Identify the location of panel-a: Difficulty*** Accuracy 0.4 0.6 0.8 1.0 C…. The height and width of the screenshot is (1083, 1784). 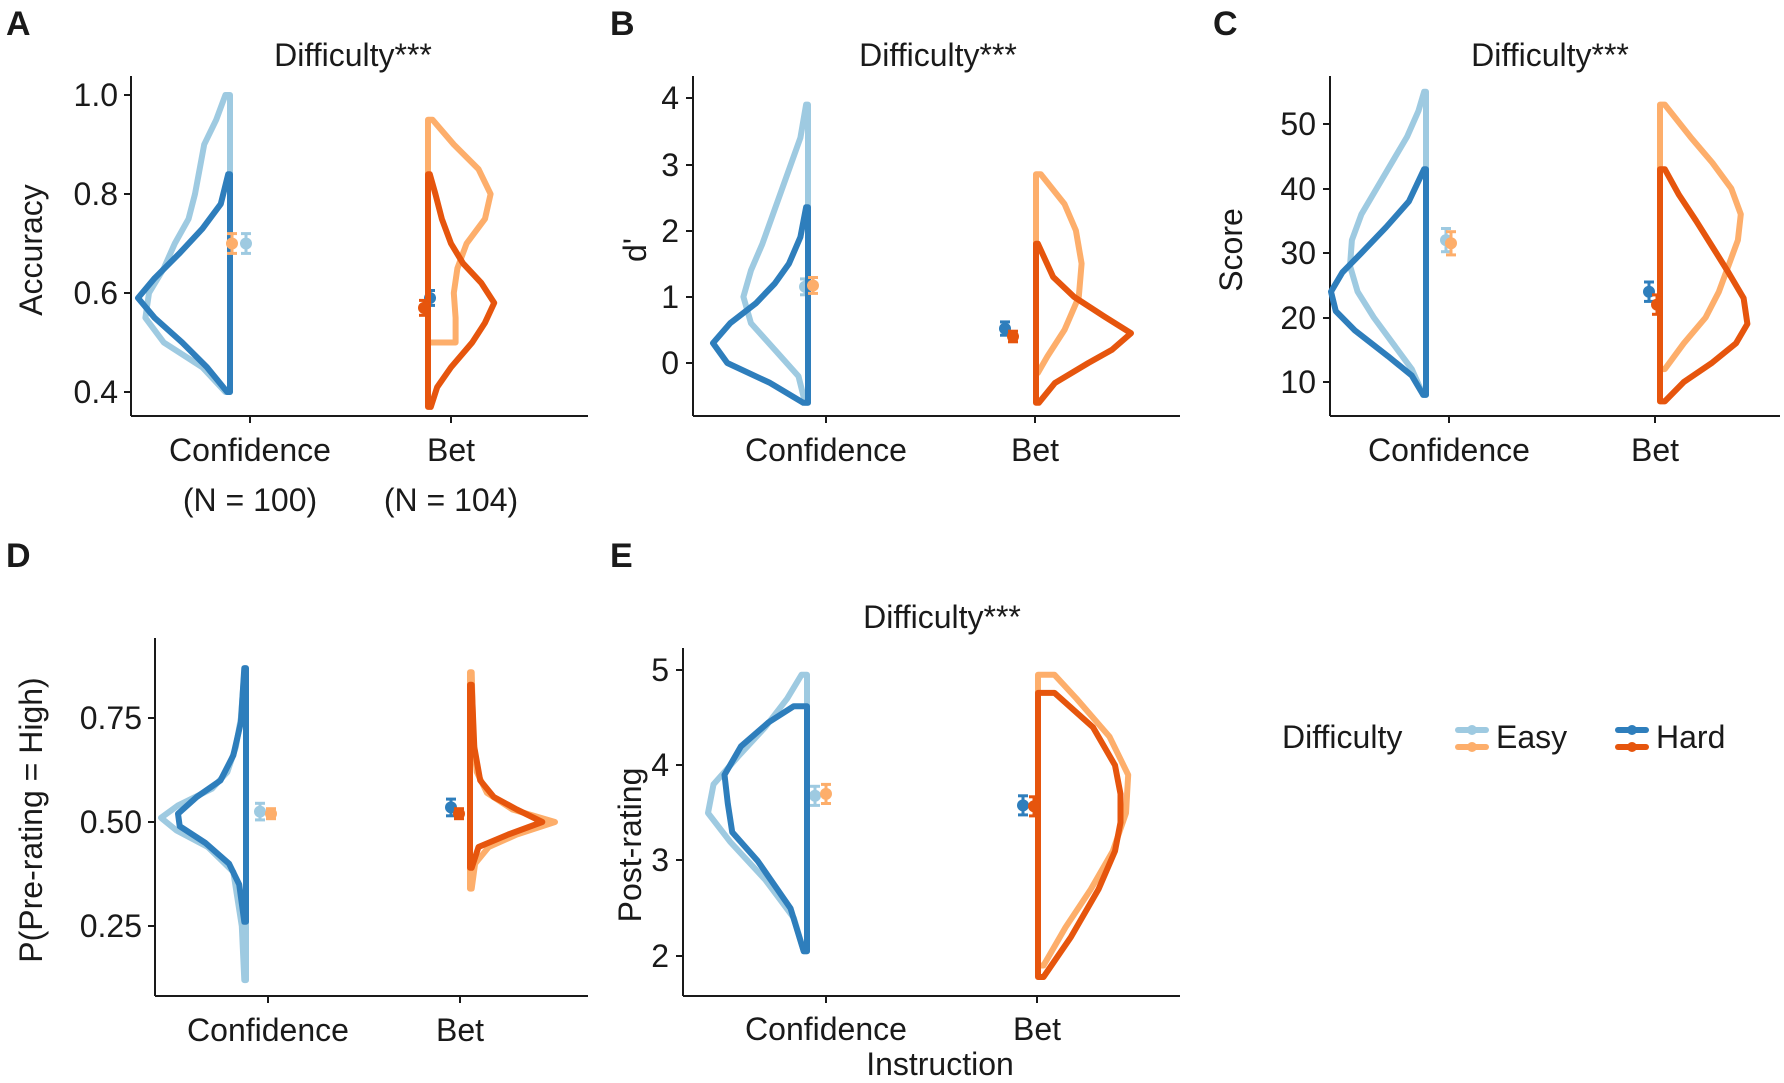
(300, 277).